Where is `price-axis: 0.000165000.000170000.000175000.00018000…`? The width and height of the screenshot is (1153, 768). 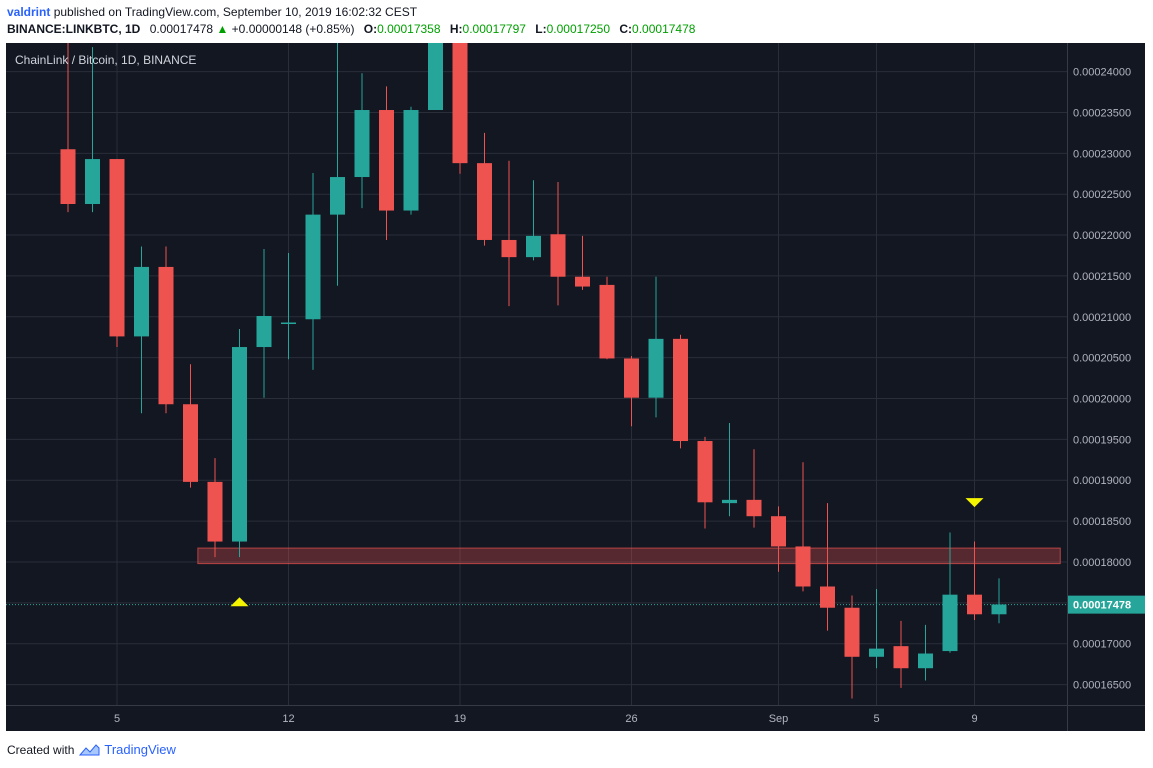
price-axis: 0.000165000.000170000.000175000.00018000… is located at coordinates (1106, 379).